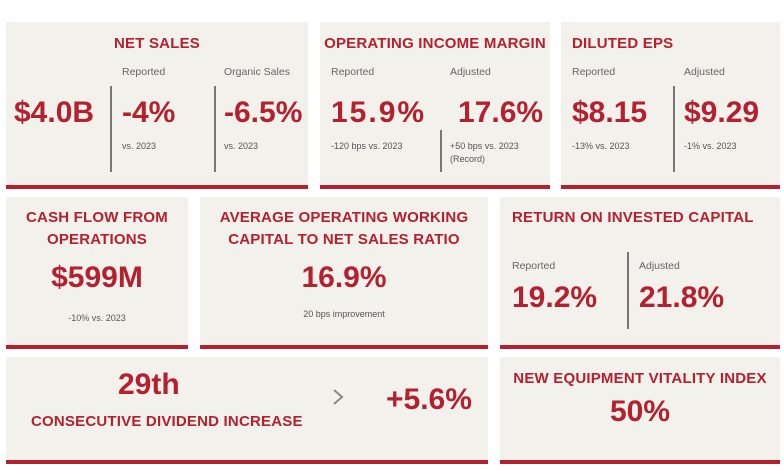 This screenshot has width=784, height=470. Describe the element at coordinates (54, 112) in the screenshot. I see `net-sales-total: $4.0B` at that location.